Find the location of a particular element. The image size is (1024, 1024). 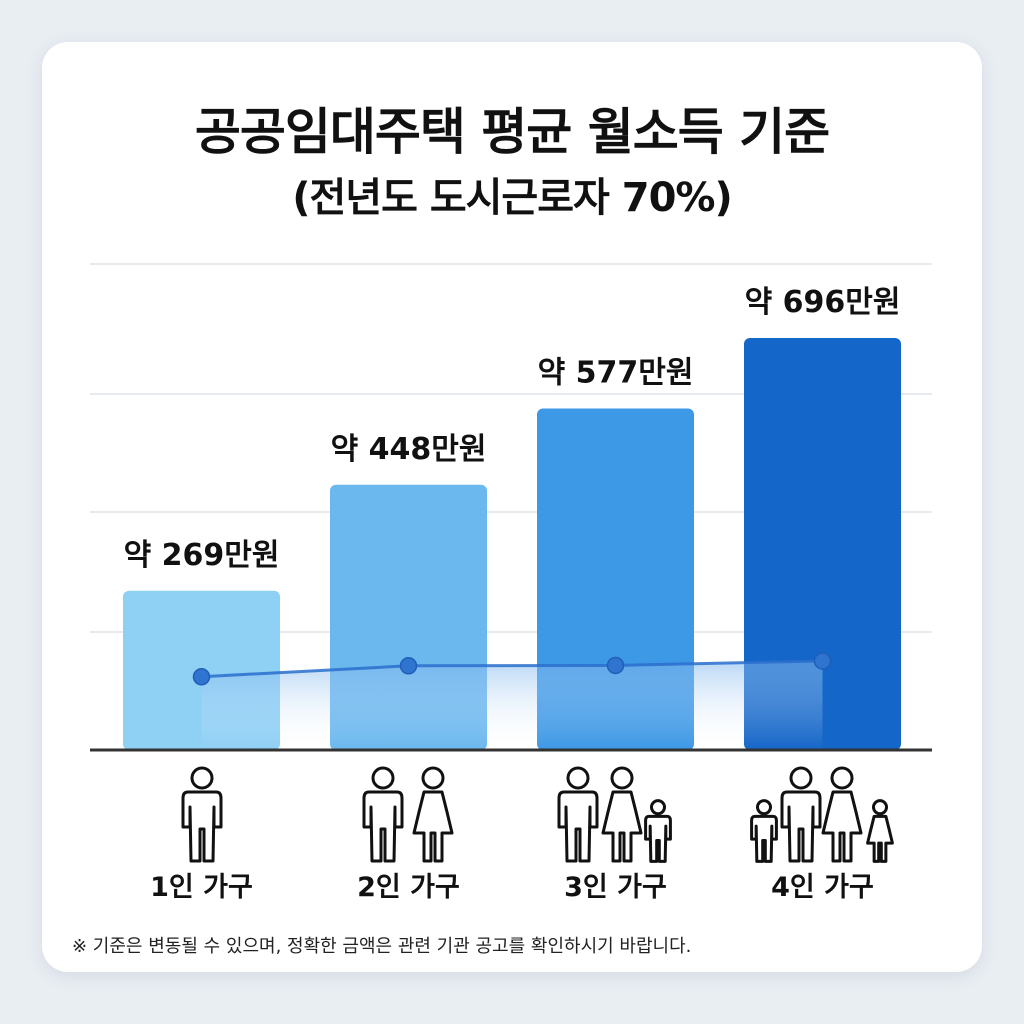

value-label: 약 696만원 is located at coordinates (823, 302).